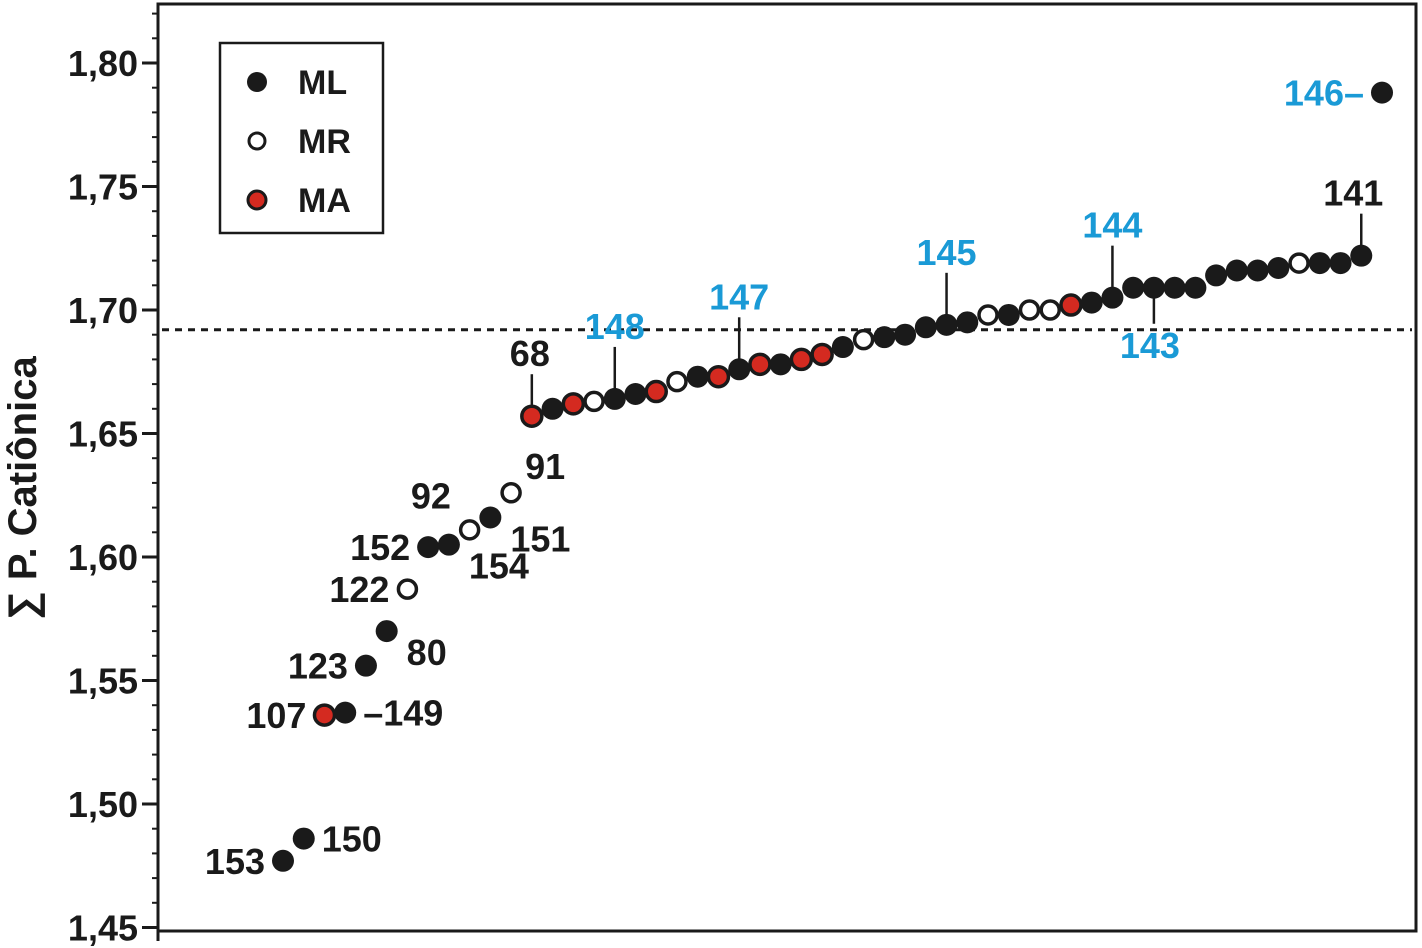 The height and width of the screenshot is (948, 1422). Describe the element at coordinates (947, 252) in the screenshot. I see `point-annotation: 145` at that location.